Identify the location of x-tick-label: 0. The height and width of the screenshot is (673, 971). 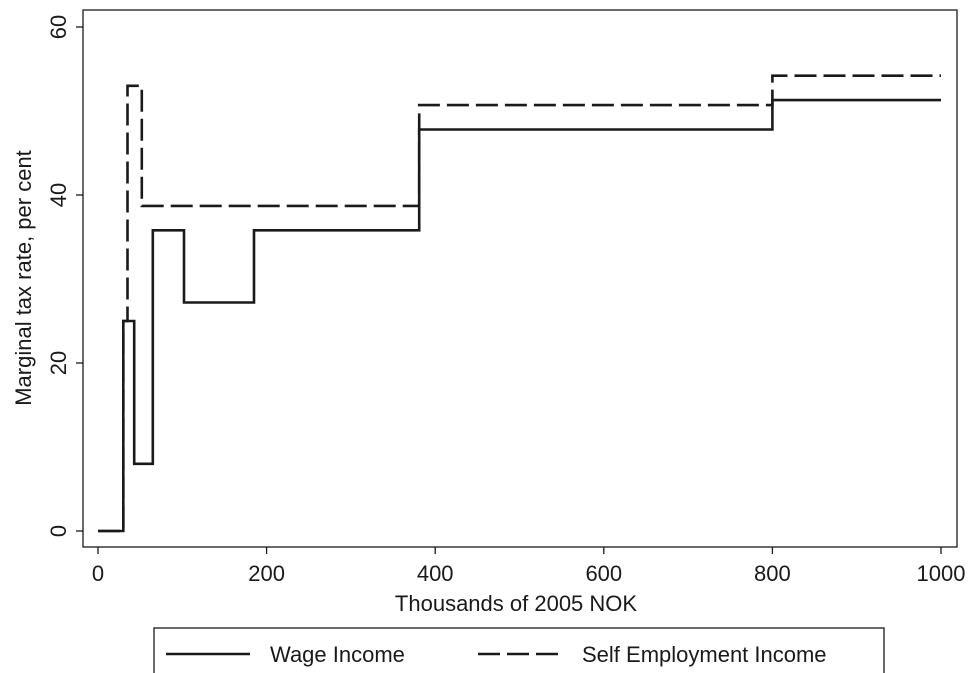
(98, 573).